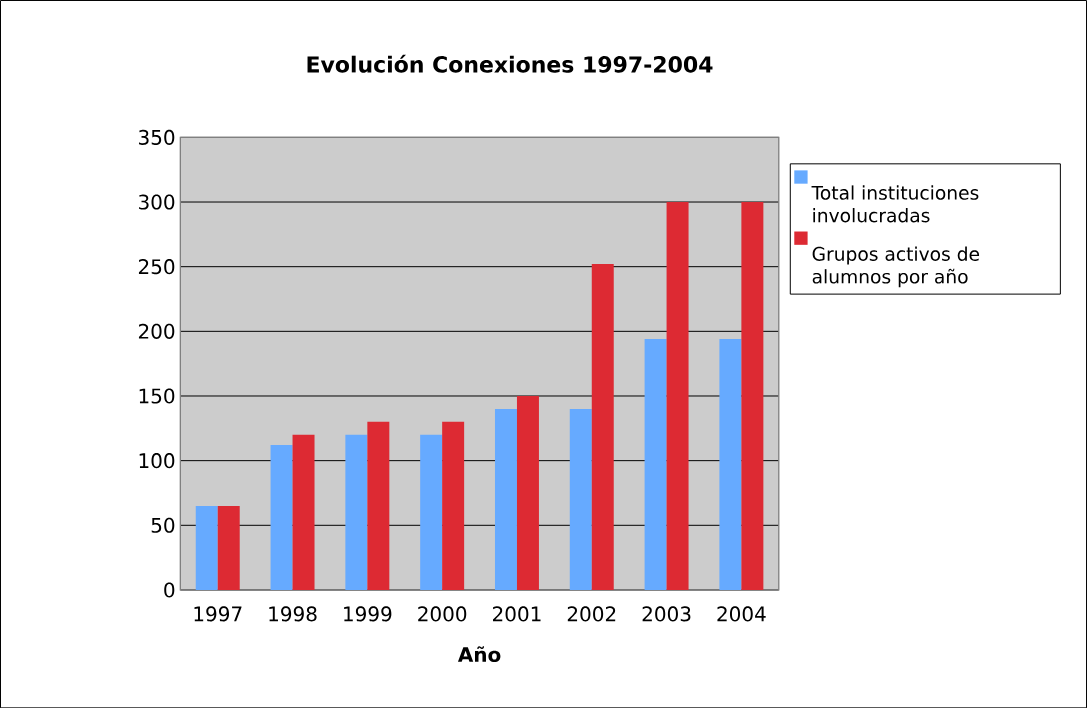  I want to click on y-tick-label: 100, so click(157, 460).